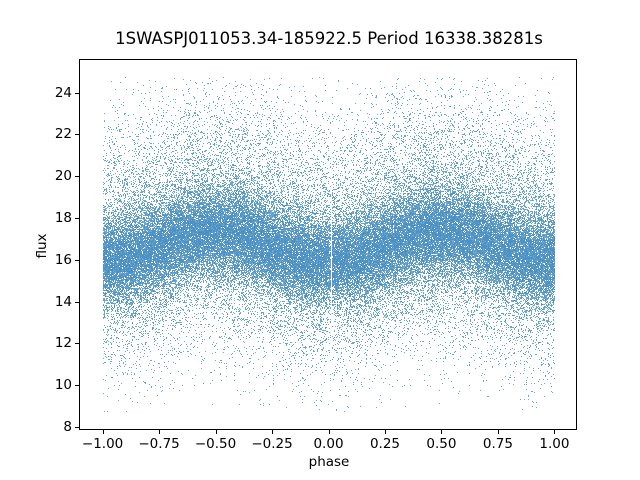 This screenshot has height=480, width=640. What do you see at coordinates (441, 444) in the screenshot?
I see `x-tick-label: 0.50` at bounding box center [441, 444].